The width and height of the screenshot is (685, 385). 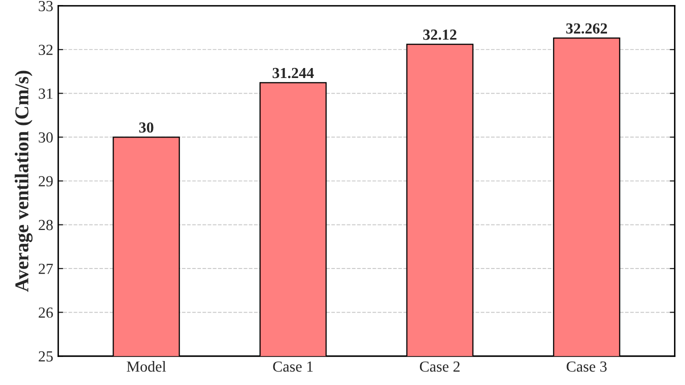 What do you see at coordinates (440, 366) in the screenshot?
I see `x-tick-label: Case 2` at bounding box center [440, 366].